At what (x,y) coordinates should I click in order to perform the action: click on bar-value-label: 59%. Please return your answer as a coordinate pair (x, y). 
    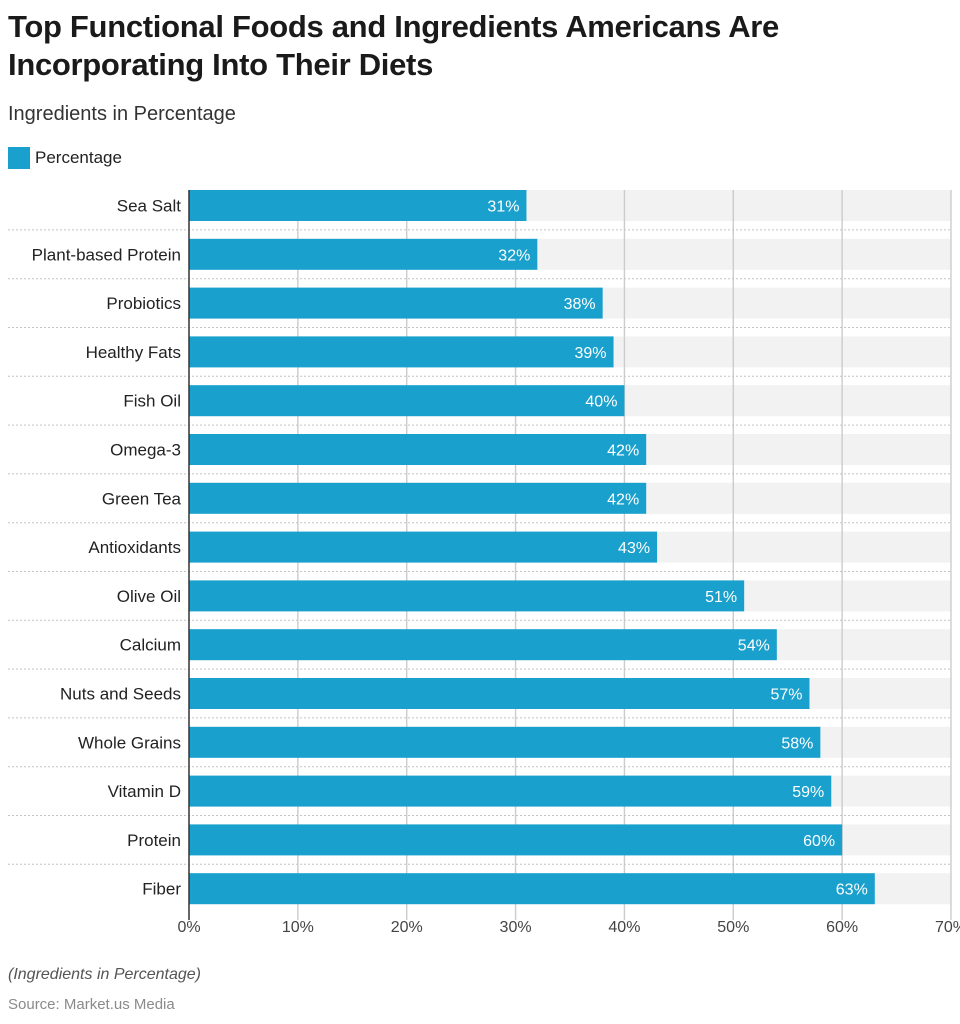
    Looking at the image, I should click on (808, 792).